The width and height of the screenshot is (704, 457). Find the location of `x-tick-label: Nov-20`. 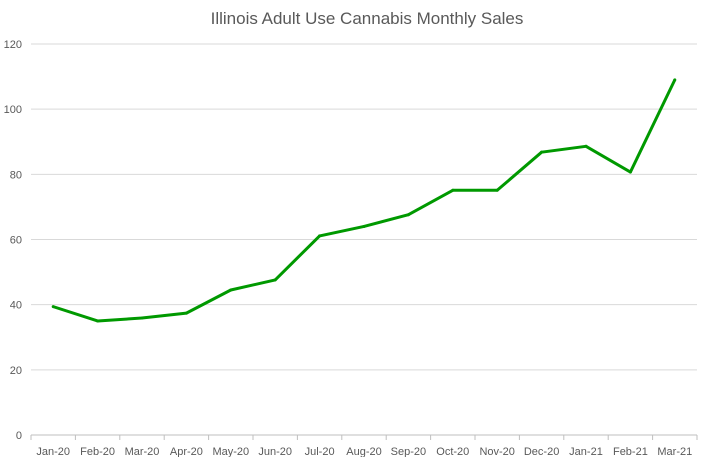

x-tick-label: Nov-20 is located at coordinates (496, 451).